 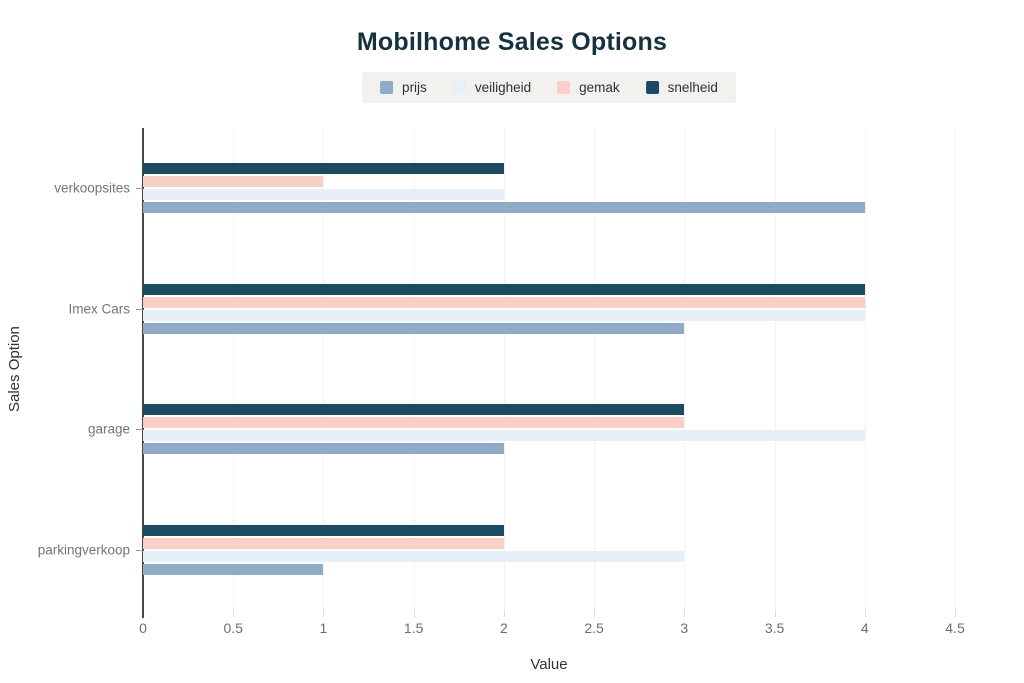 What do you see at coordinates (692, 87) in the screenshot?
I see `legend-label: snelheid` at bounding box center [692, 87].